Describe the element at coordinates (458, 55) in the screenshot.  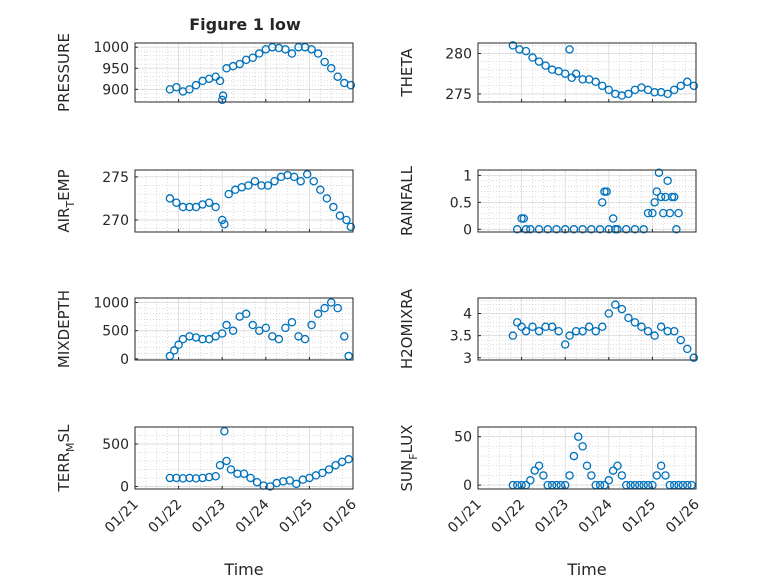
I see `y-tick-label: 280` at that location.